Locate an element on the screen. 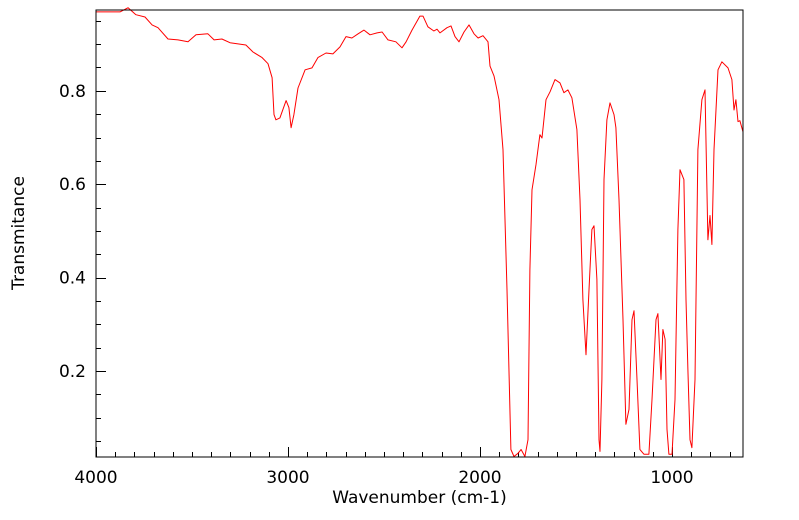  y-axis-label: Transmitance is located at coordinates (19, 233).